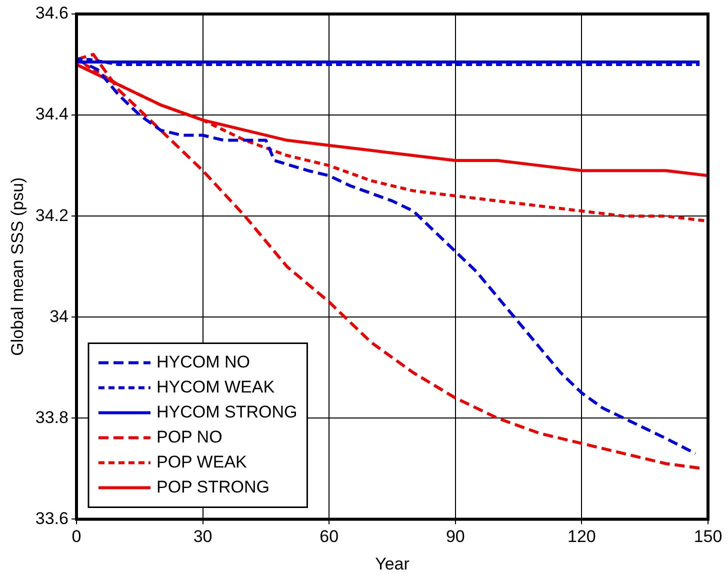  I want to click on x-tick-label: 30, so click(202, 536).